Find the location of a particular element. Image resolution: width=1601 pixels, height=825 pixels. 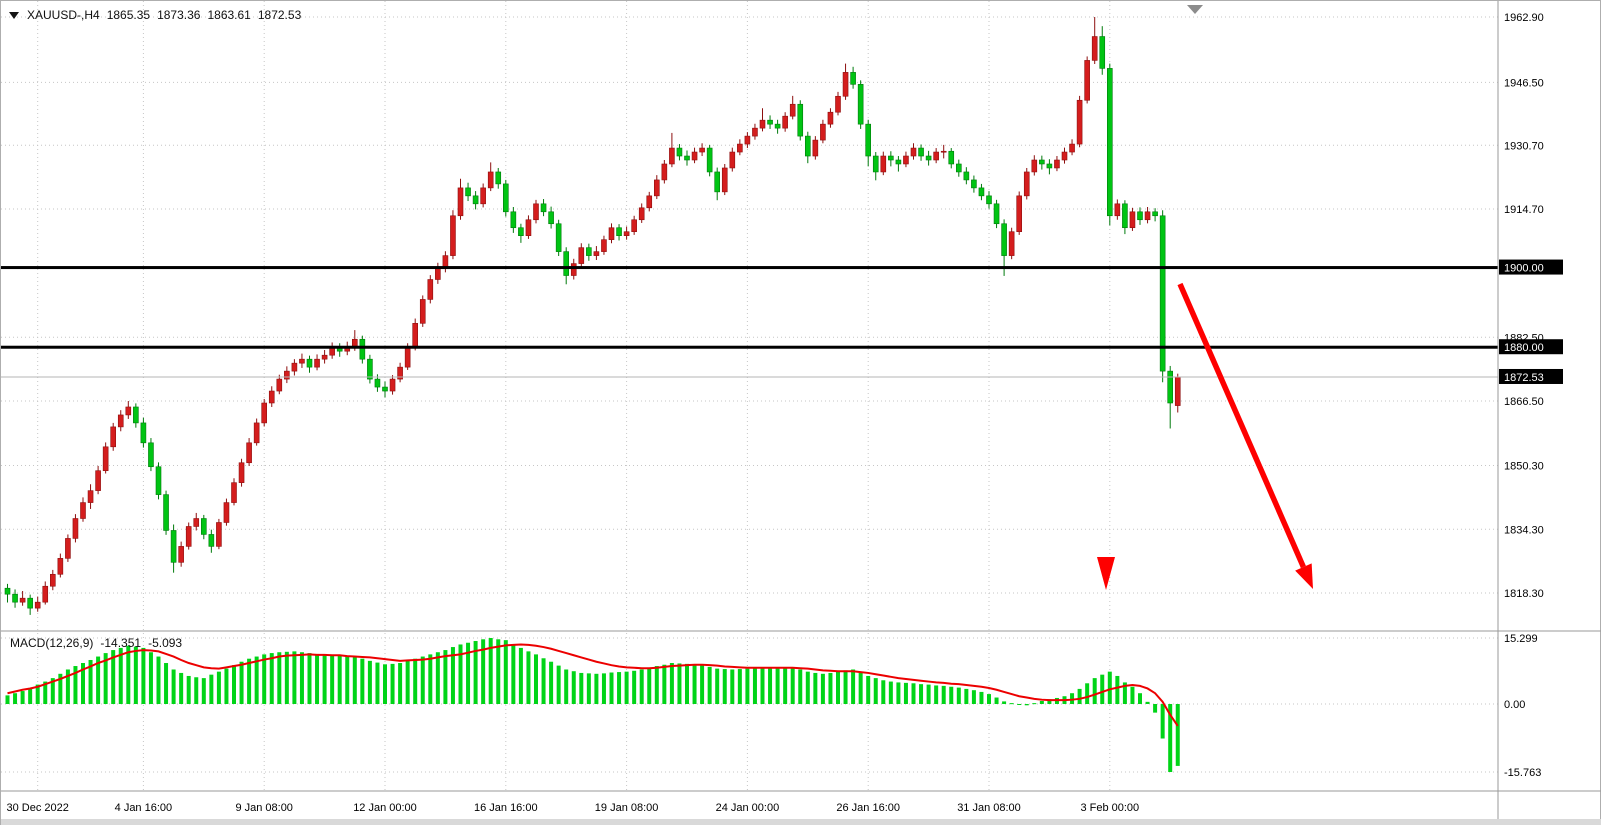

price-level-tag-label: 1880.00 is located at coordinates (1524, 348).